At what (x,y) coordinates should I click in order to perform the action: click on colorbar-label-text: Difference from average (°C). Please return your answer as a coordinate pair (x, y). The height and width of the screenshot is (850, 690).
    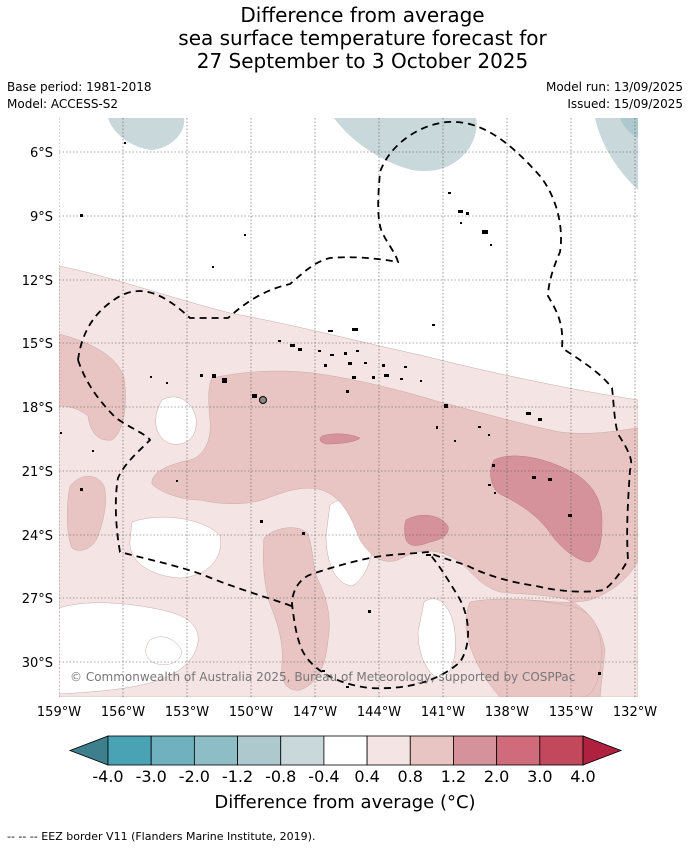
    Looking at the image, I should click on (345, 802).